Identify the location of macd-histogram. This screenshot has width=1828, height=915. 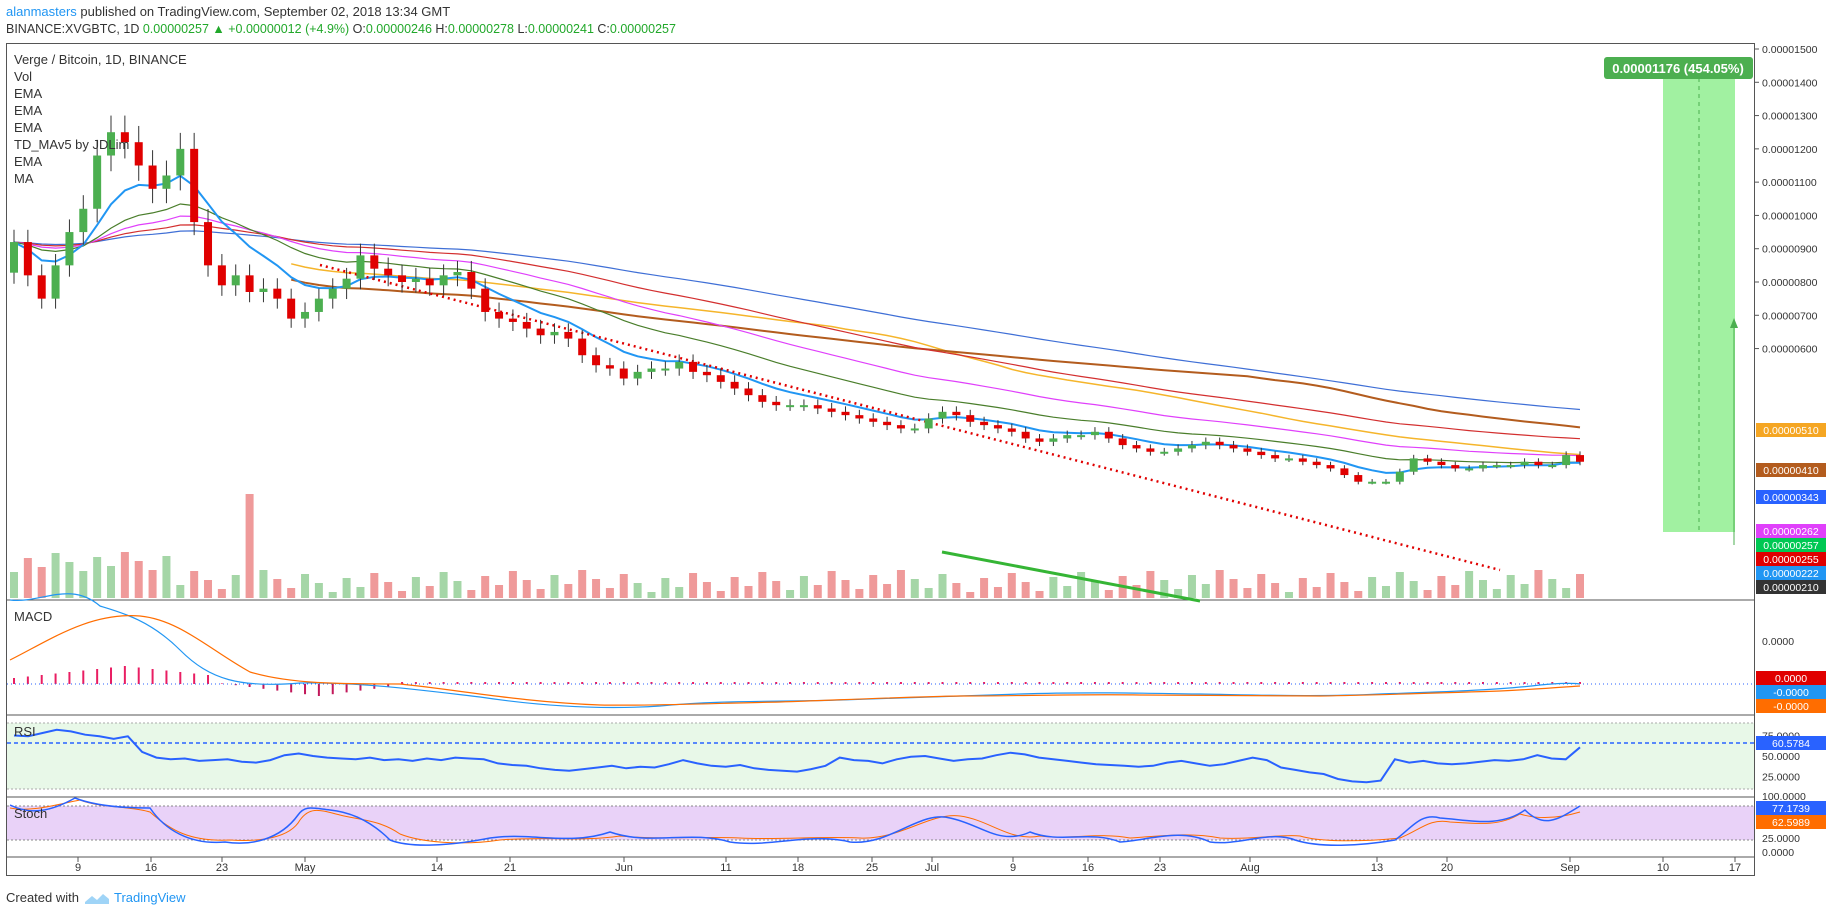
(797, 681).